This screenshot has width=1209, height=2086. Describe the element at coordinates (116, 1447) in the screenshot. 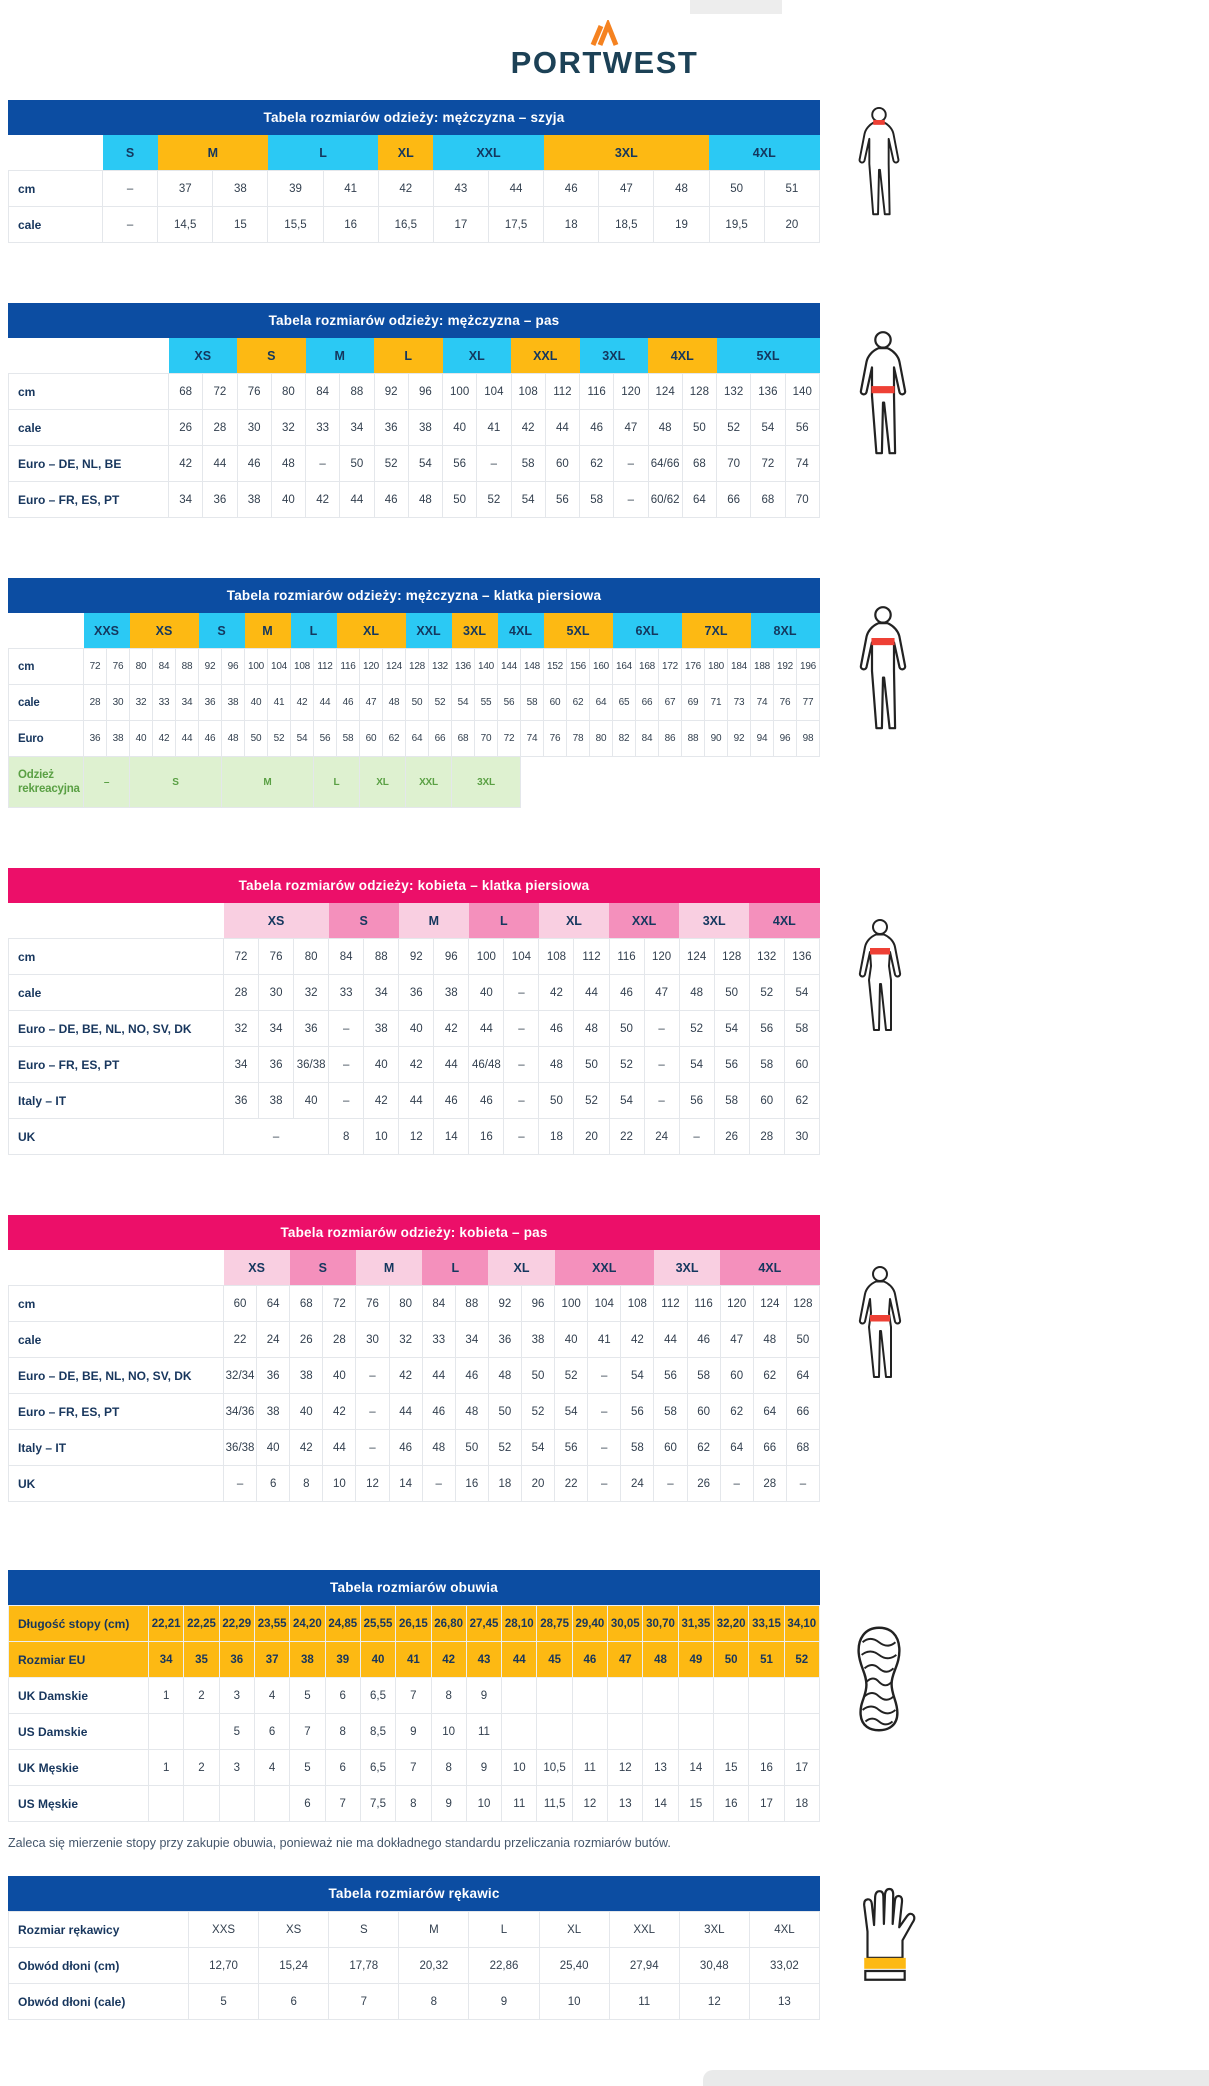

I see `row-label: Italy – IT` at that location.